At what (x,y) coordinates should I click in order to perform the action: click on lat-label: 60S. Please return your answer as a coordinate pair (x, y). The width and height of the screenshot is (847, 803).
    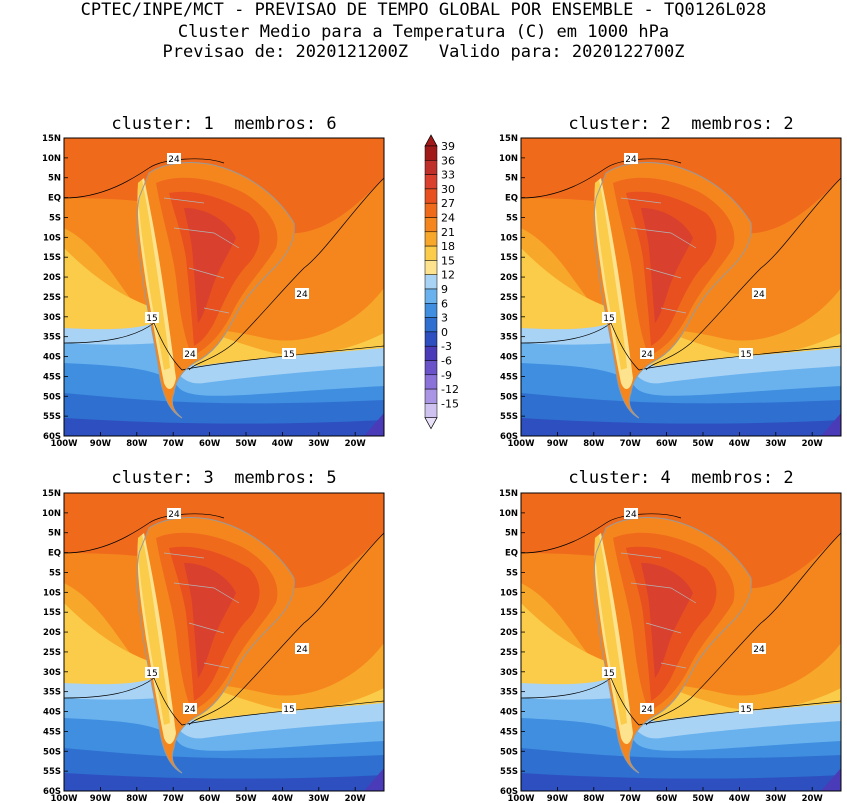
    Looking at the image, I should click on (52, 437).